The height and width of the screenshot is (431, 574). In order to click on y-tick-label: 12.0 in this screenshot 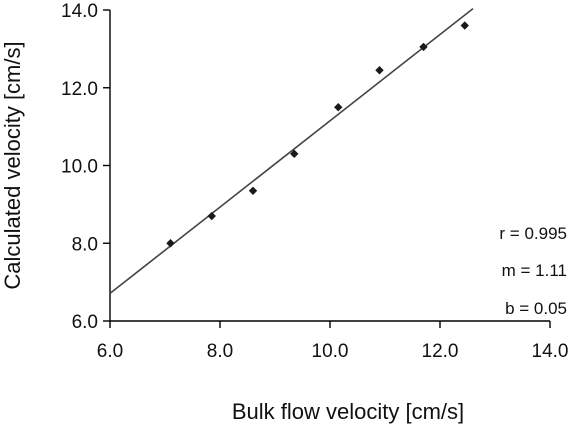, I will do `click(79, 89)`.